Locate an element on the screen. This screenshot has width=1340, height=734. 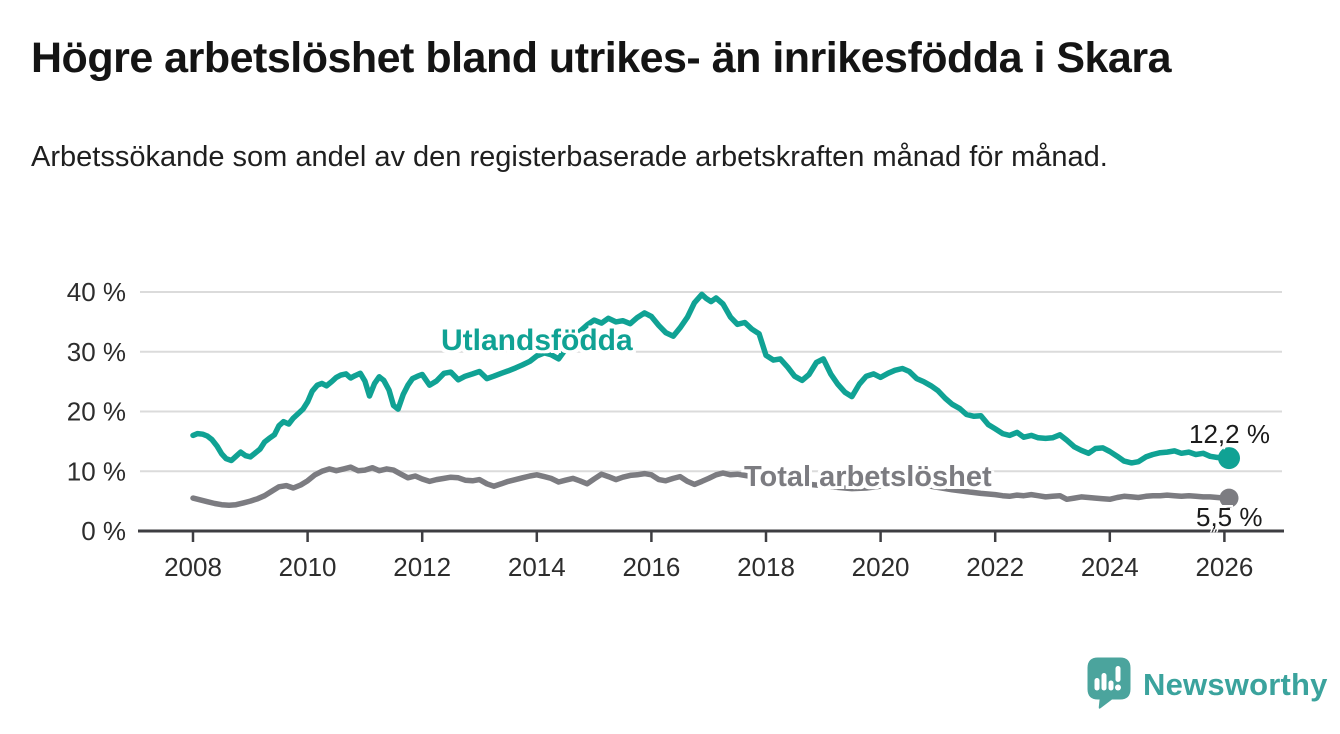
x-axis-tick-label: 2026 is located at coordinates (1224, 567).